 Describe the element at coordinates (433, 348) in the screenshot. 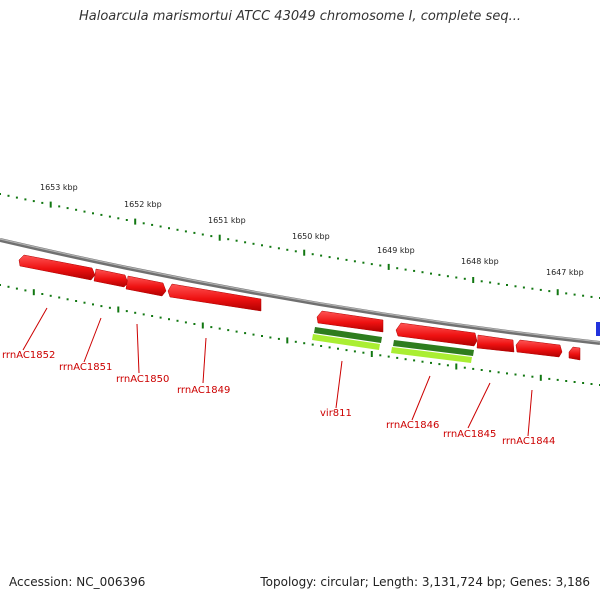

I see `rna-band-2-dark` at that location.